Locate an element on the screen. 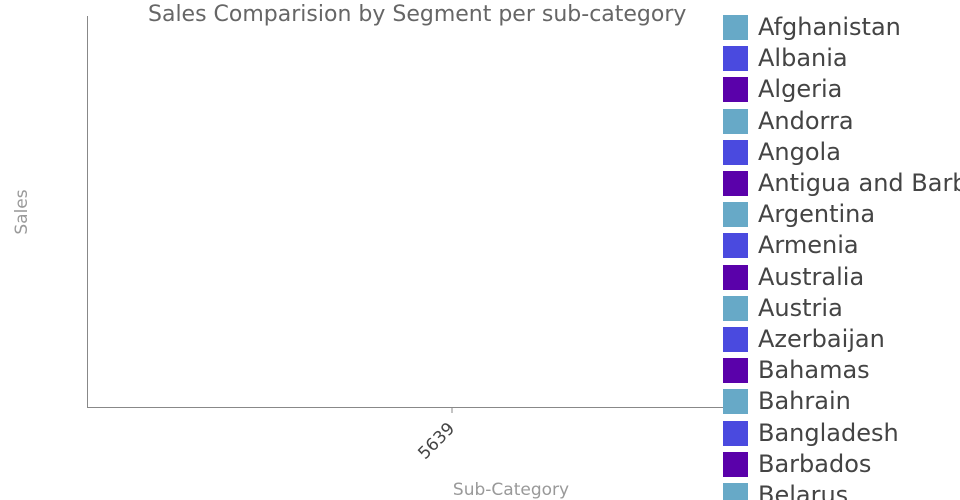 The image size is (960, 500). legend-label: Barbados is located at coordinates (815, 463).